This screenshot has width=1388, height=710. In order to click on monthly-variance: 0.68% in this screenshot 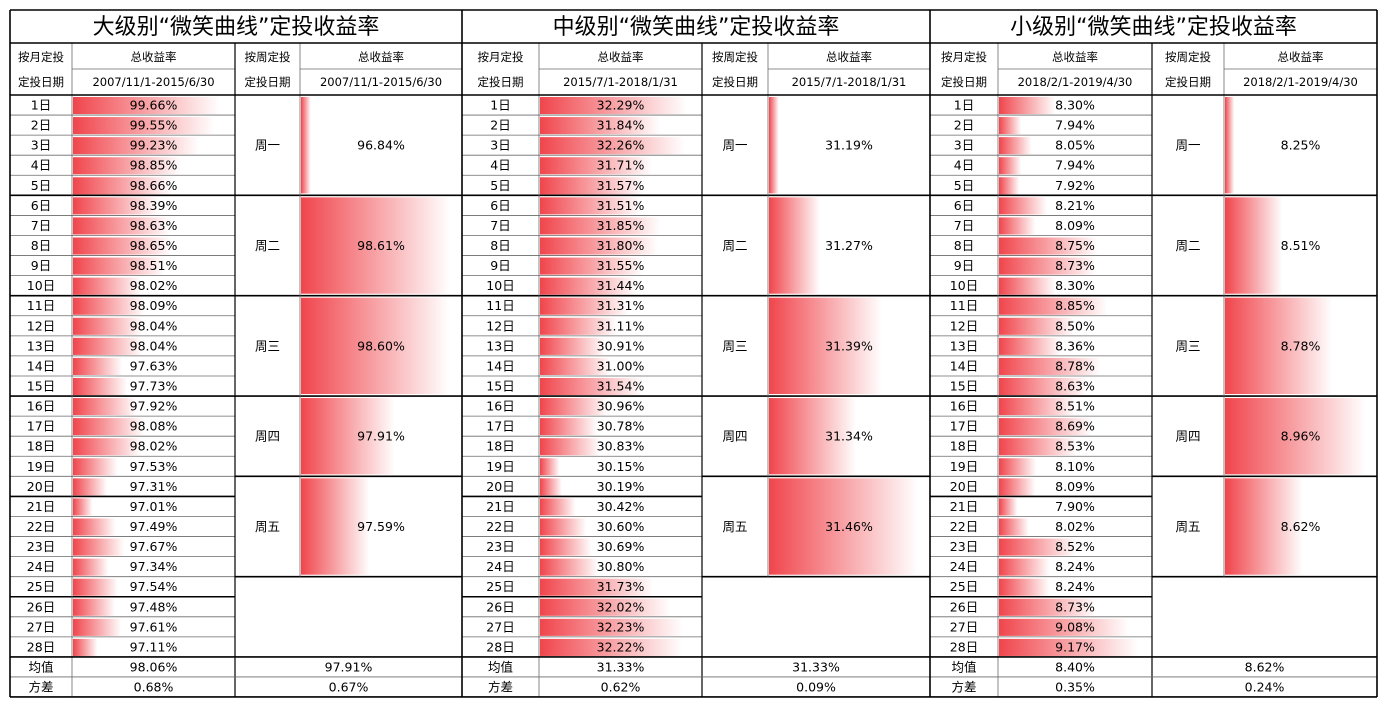, I will do `click(154, 686)`.